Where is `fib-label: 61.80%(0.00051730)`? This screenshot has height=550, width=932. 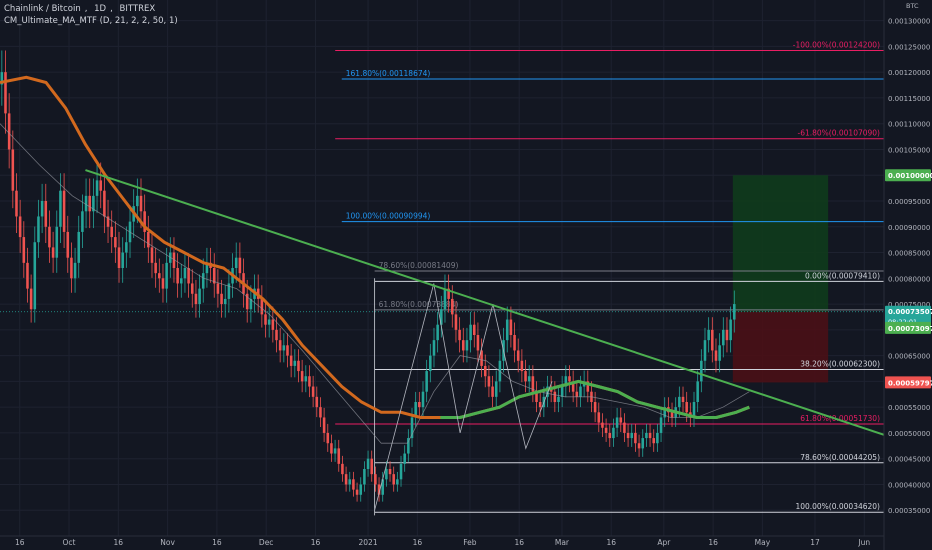 fib-label: 61.80%(0.00051730) is located at coordinates (840, 418).